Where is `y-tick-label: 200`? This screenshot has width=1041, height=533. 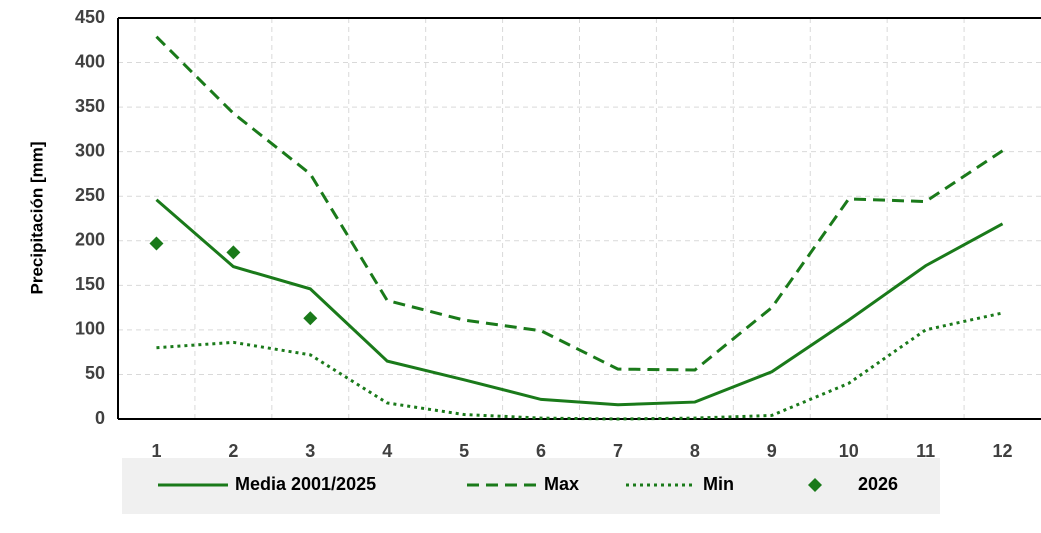
y-tick-label: 200 is located at coordinates (90, 240).